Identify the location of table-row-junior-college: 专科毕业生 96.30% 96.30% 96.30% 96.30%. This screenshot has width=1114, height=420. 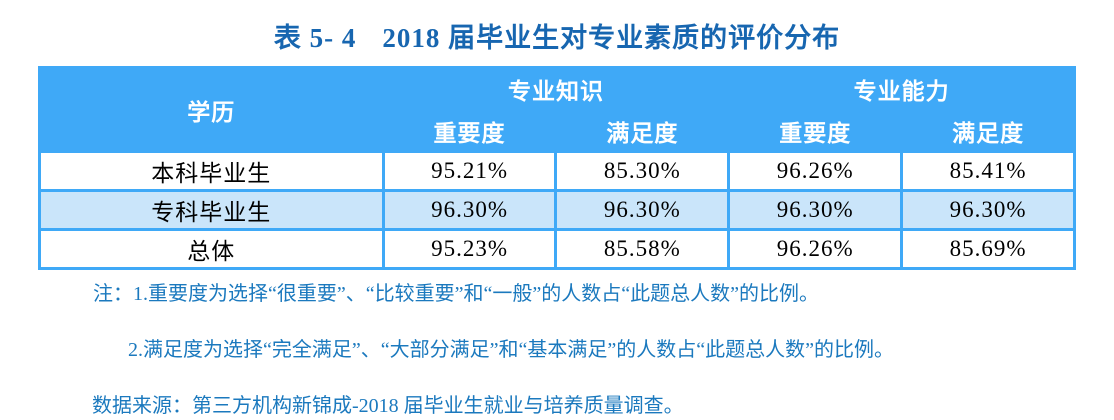
(557, 210).